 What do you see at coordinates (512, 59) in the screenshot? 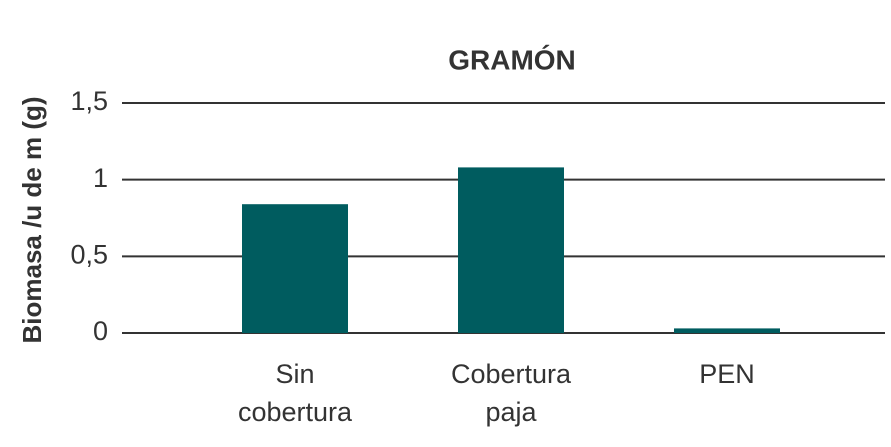
I see `chart-title: GRAMÓN` at bounding box center [512, 59].